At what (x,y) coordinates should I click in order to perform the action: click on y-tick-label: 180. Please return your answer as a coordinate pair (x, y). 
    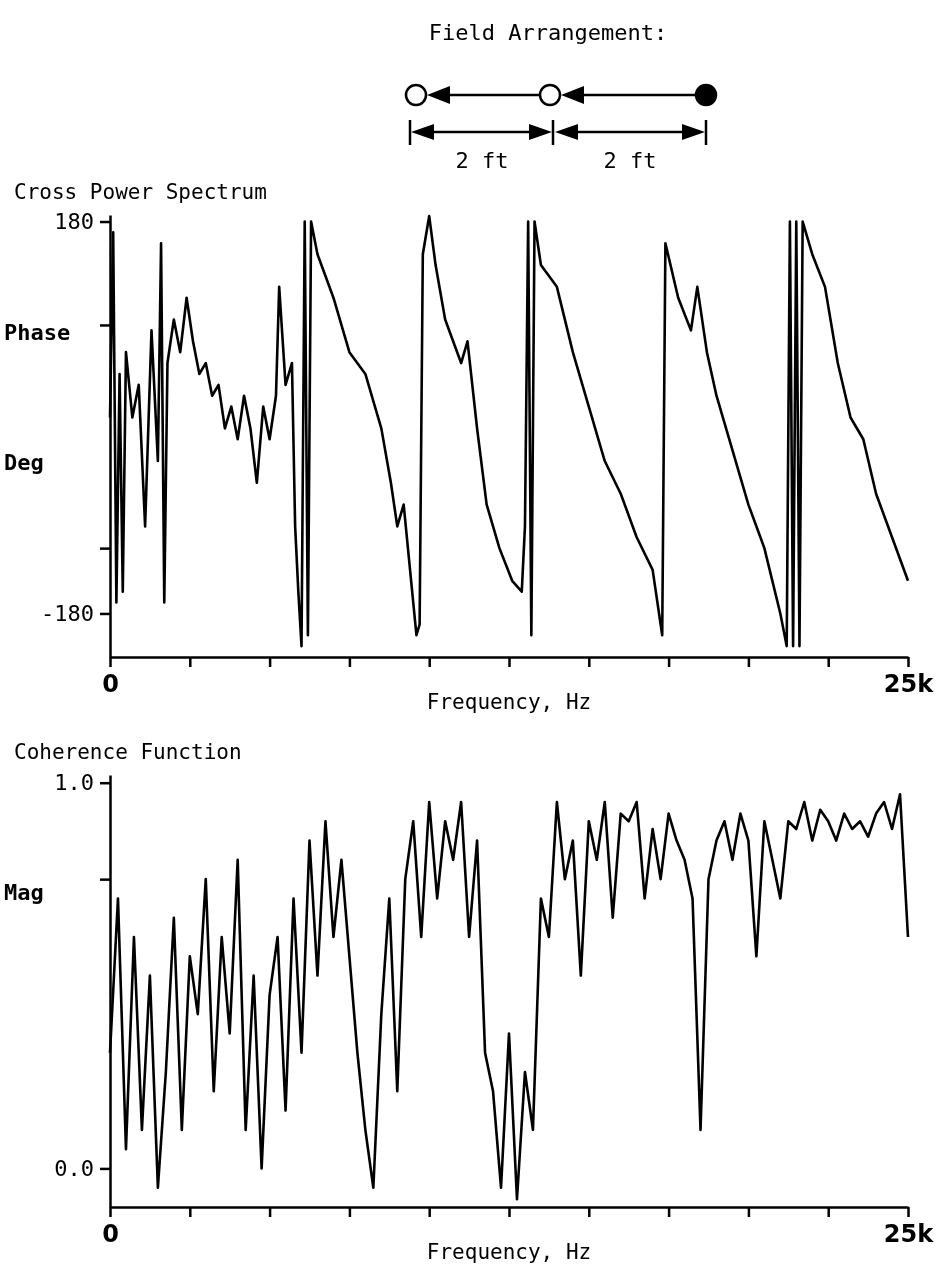
    Looking at the image, I should click on (74, 222).